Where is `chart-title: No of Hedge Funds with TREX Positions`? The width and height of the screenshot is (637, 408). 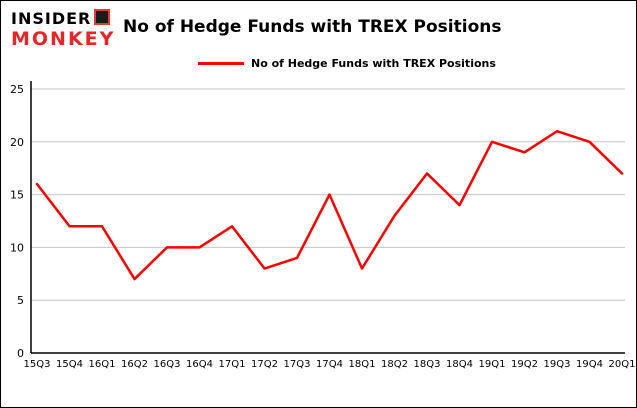
chart-title: No of Hedge Funds with TREX Positions is located at coordinates (312, 27).